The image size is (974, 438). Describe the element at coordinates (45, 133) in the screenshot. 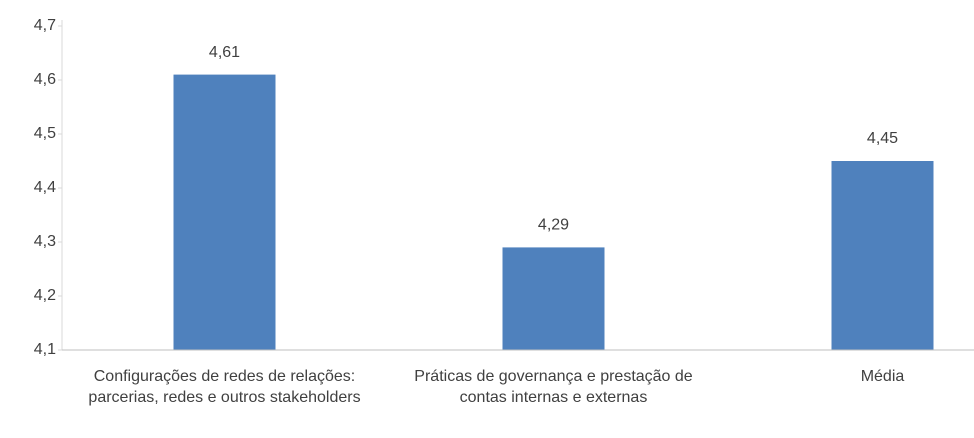

I see `y-tick-label: 4,5` at that location.